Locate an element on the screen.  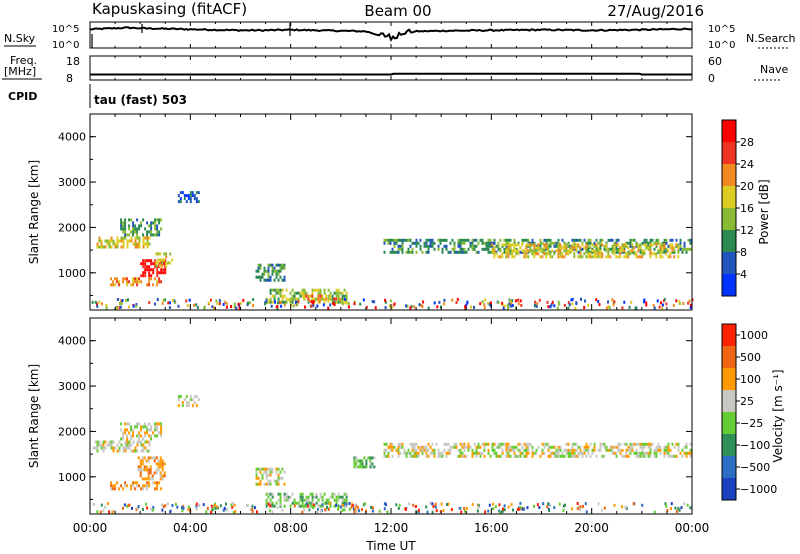
colorbar-tick-label: 25 is located at coordinates (747, 401).